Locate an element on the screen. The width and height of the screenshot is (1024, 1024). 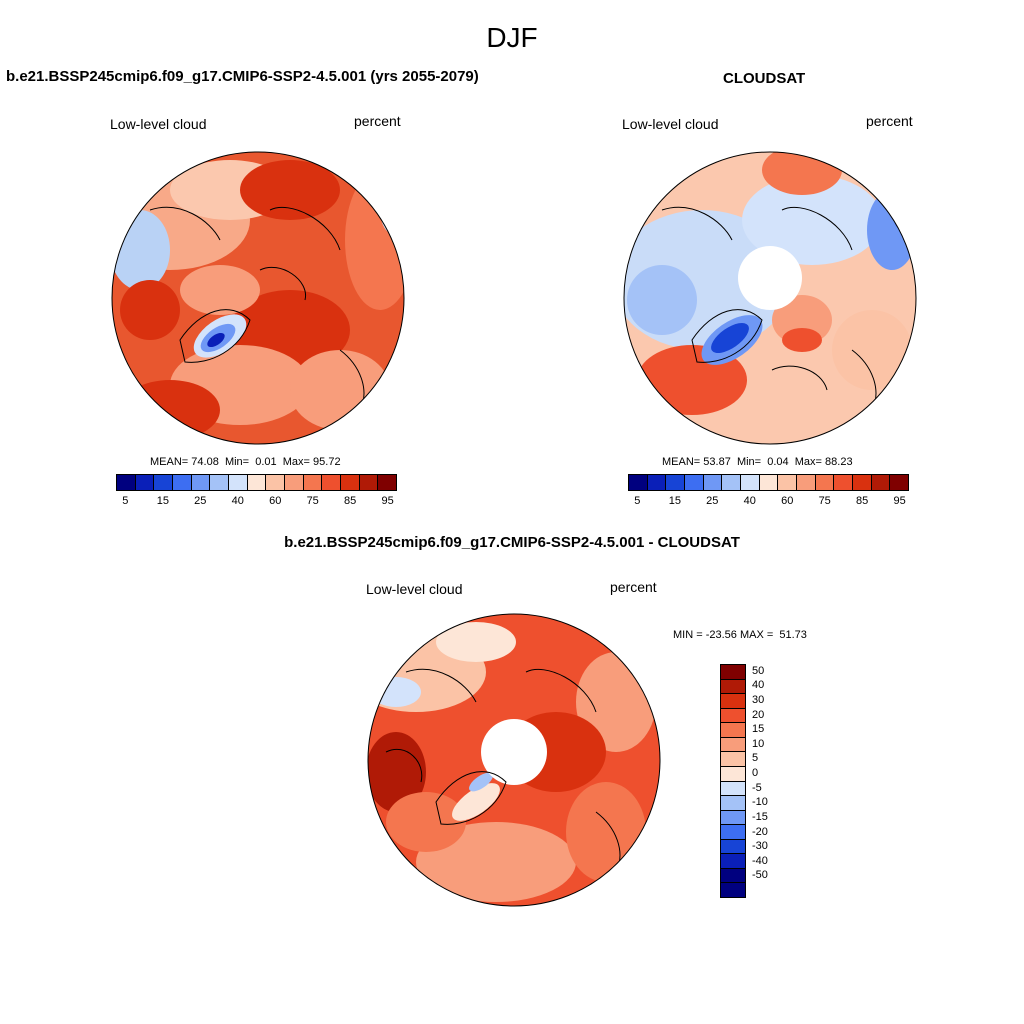
panel3-colorbar is located at coordinates (733, 781).